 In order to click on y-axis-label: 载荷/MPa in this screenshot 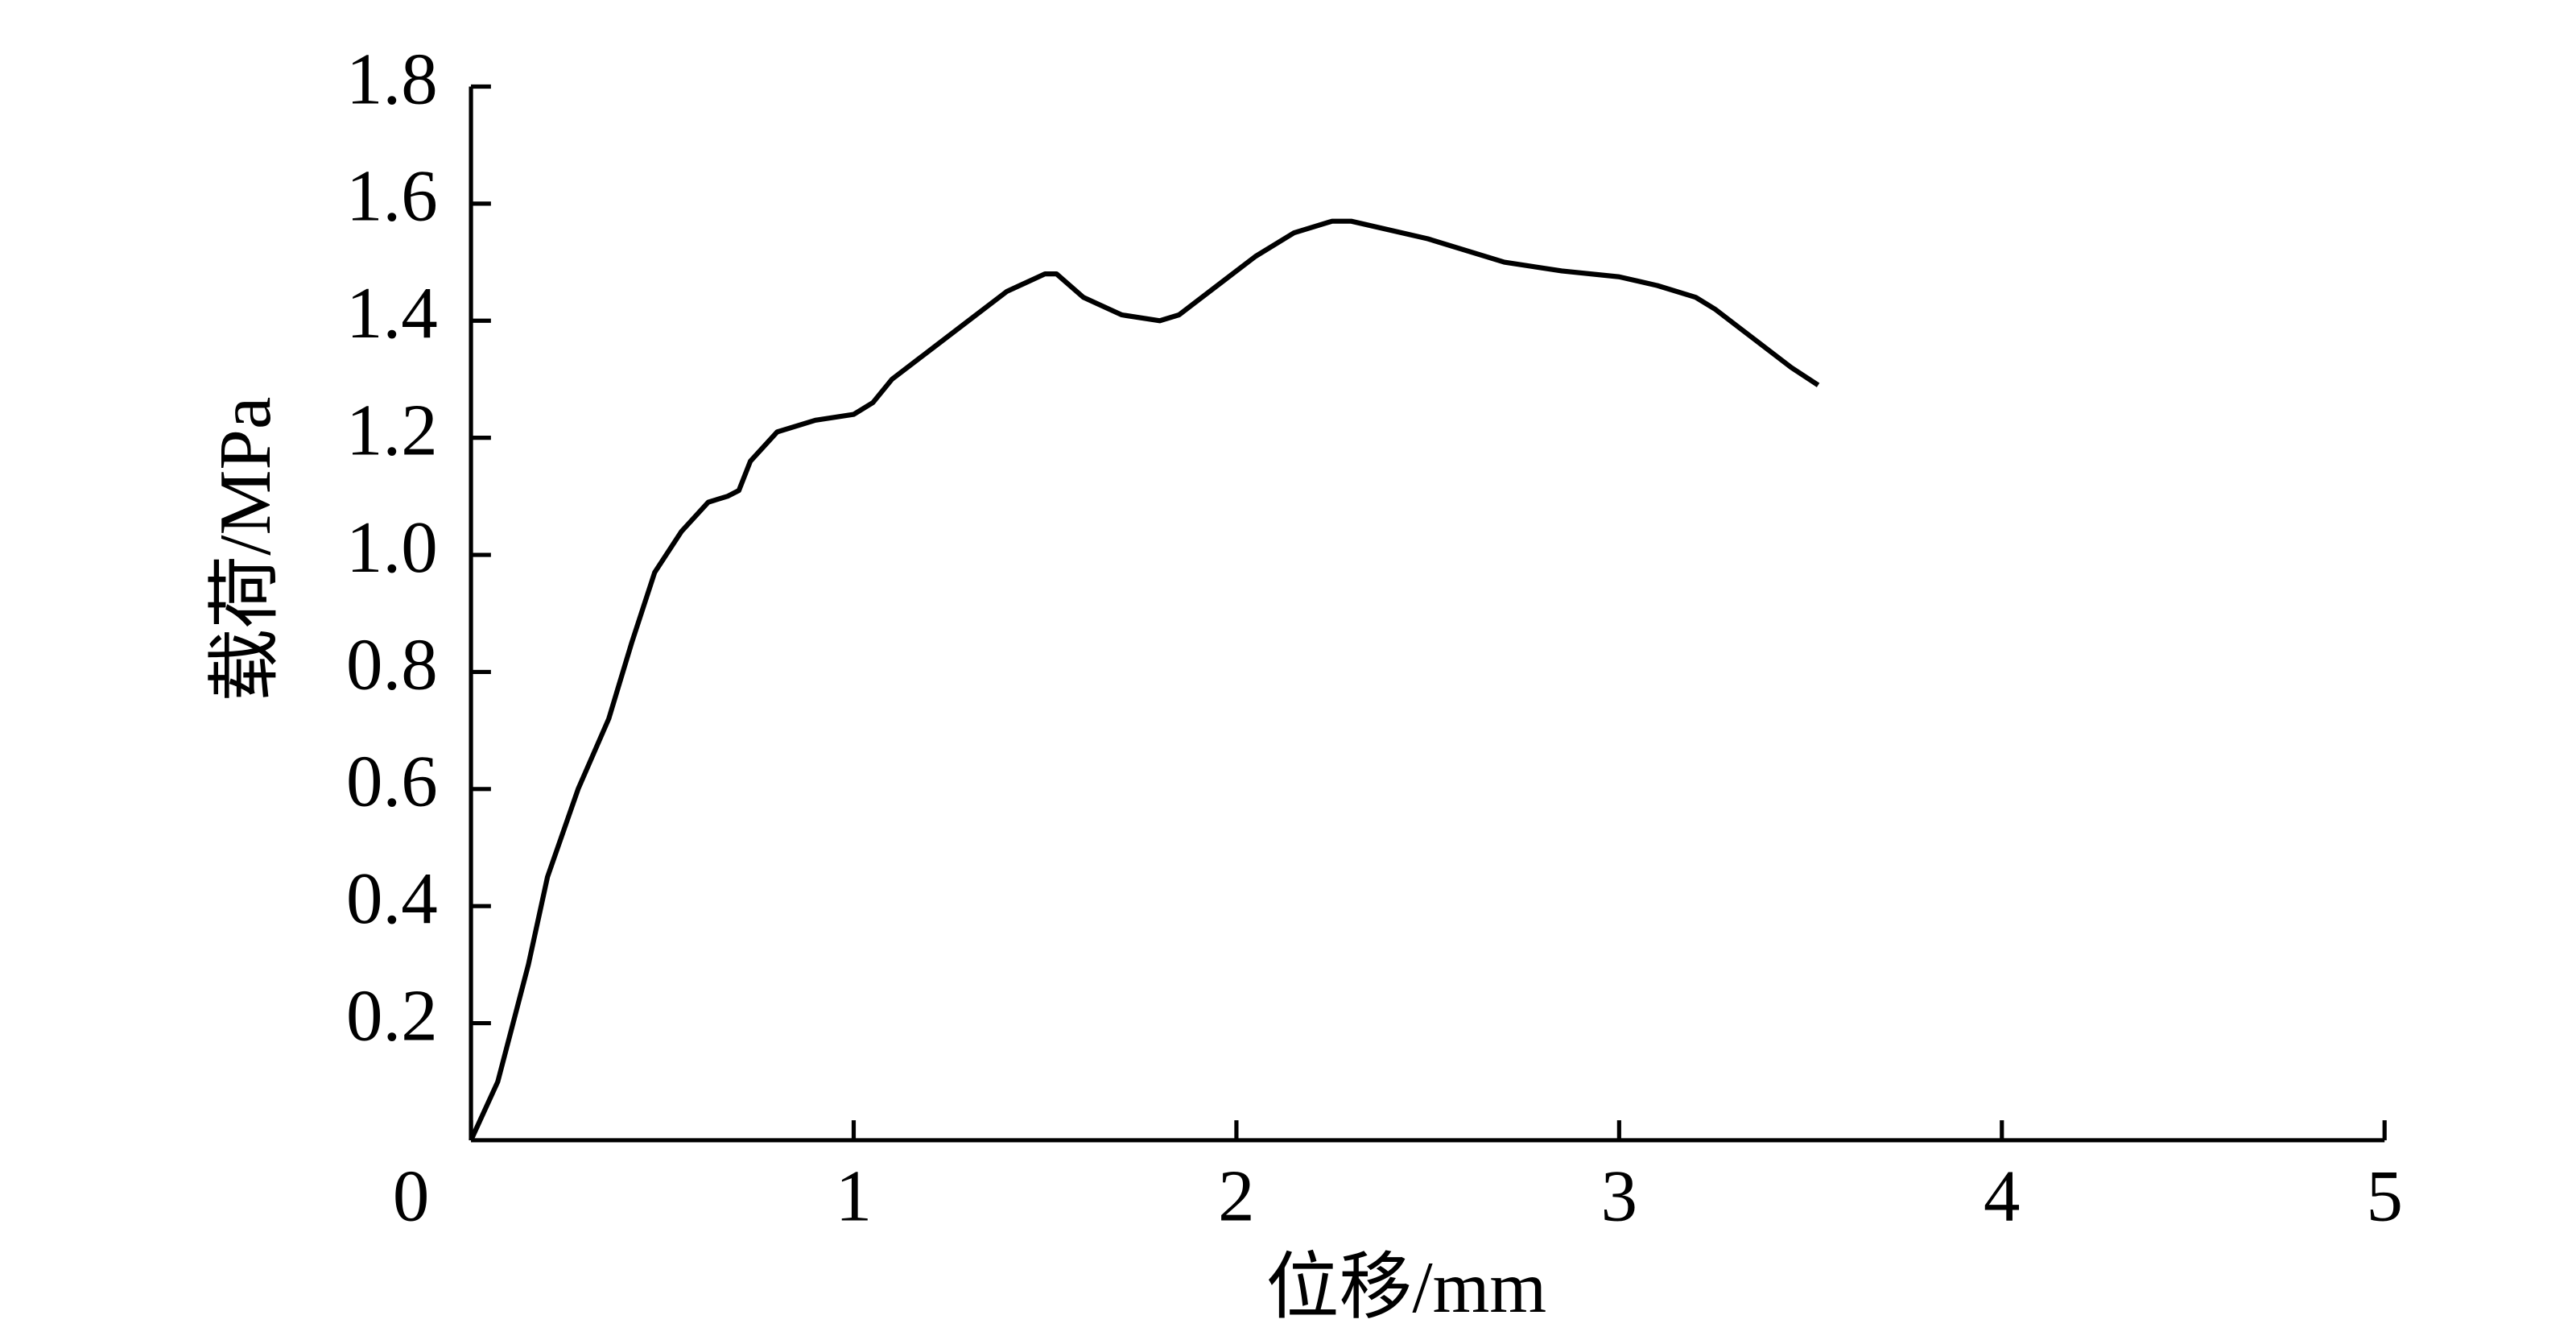, I will do `click(245, 549)`.